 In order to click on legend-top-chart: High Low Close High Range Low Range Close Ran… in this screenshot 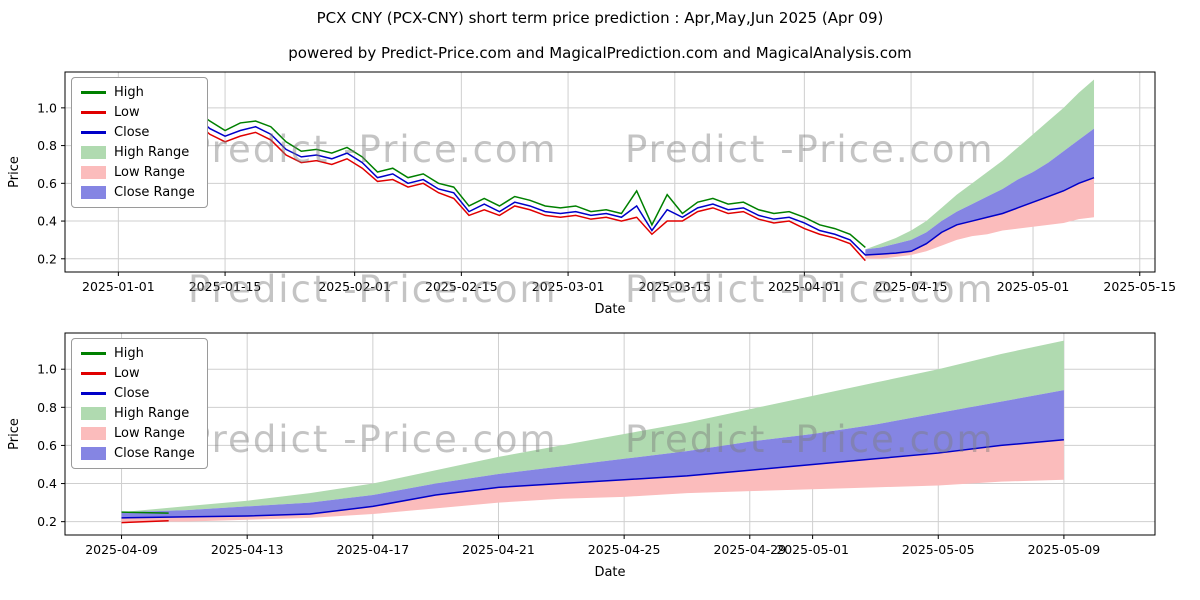, I will do `click(139, 142)`.